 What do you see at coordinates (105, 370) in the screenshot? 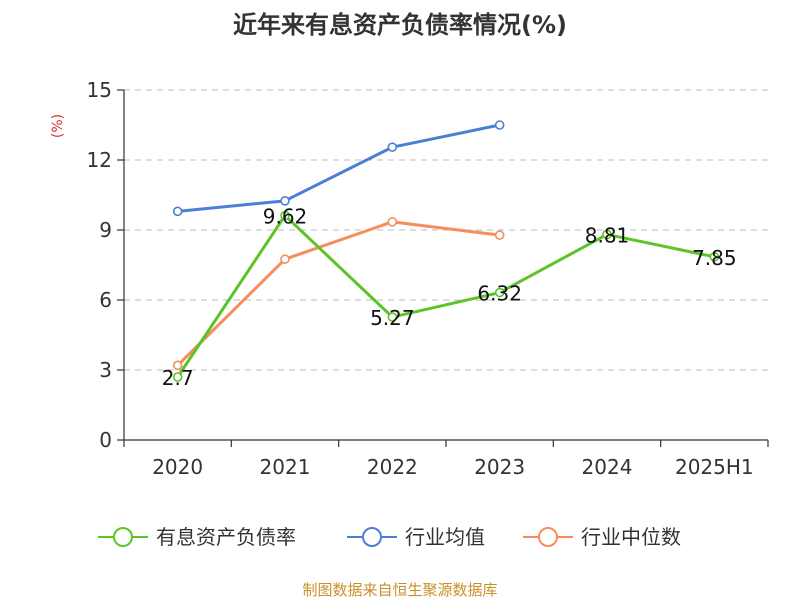
I see `y-tick-label: 3` at bounding box center [105, 370].